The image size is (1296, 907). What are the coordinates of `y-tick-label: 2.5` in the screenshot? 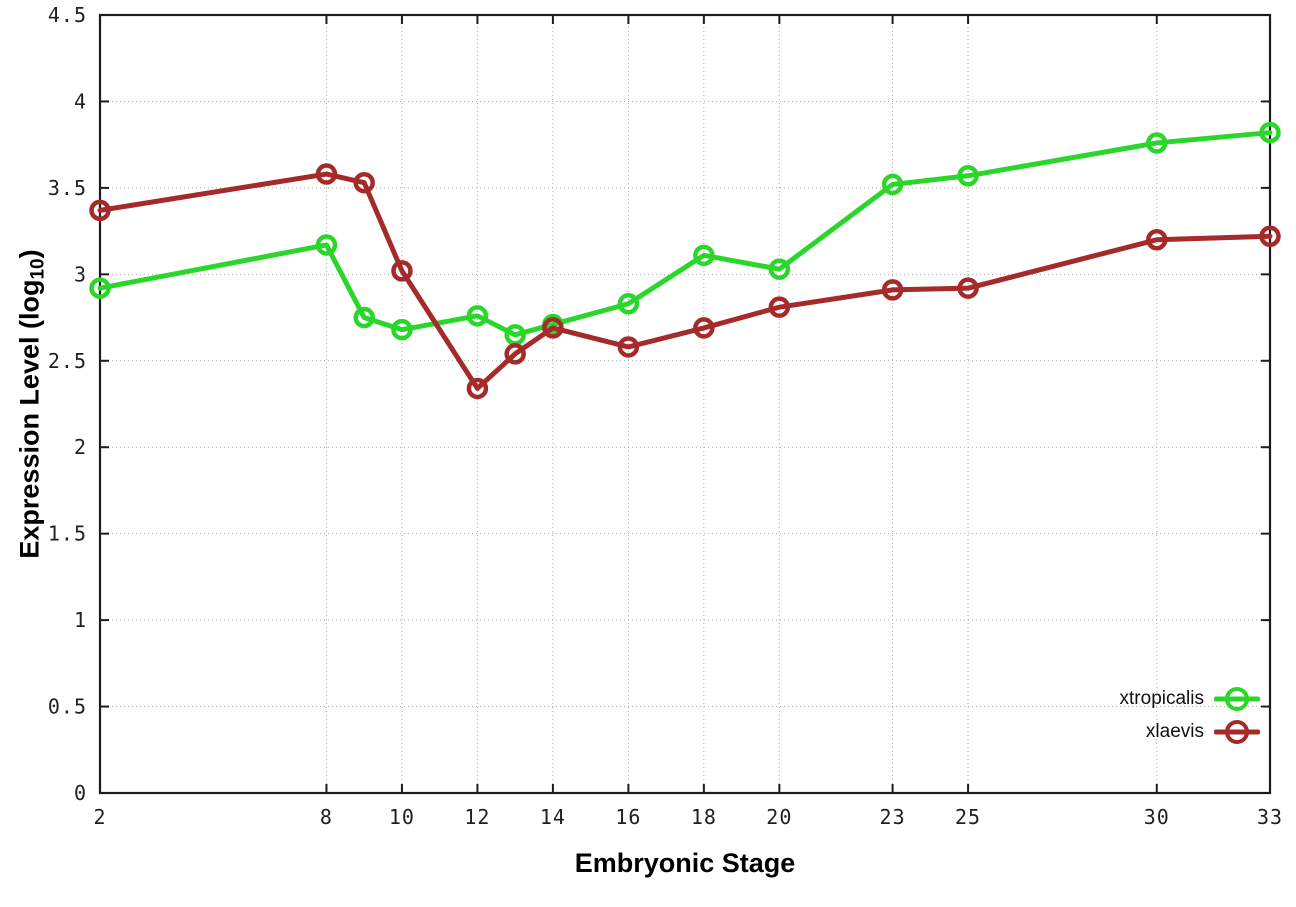 It's located at (67, 361).